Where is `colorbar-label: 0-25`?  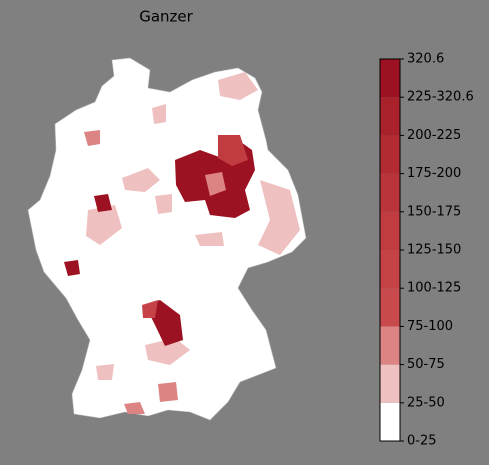 colorbar-label: 0-25 is located at coordinates (422, 441).